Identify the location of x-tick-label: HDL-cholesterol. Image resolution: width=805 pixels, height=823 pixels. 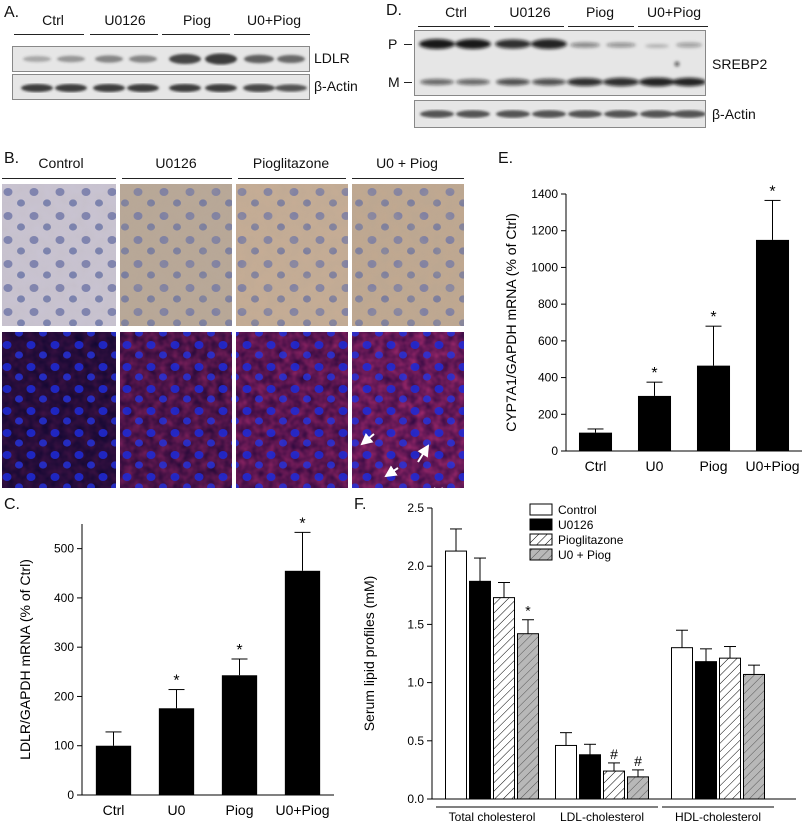
(718, 815).